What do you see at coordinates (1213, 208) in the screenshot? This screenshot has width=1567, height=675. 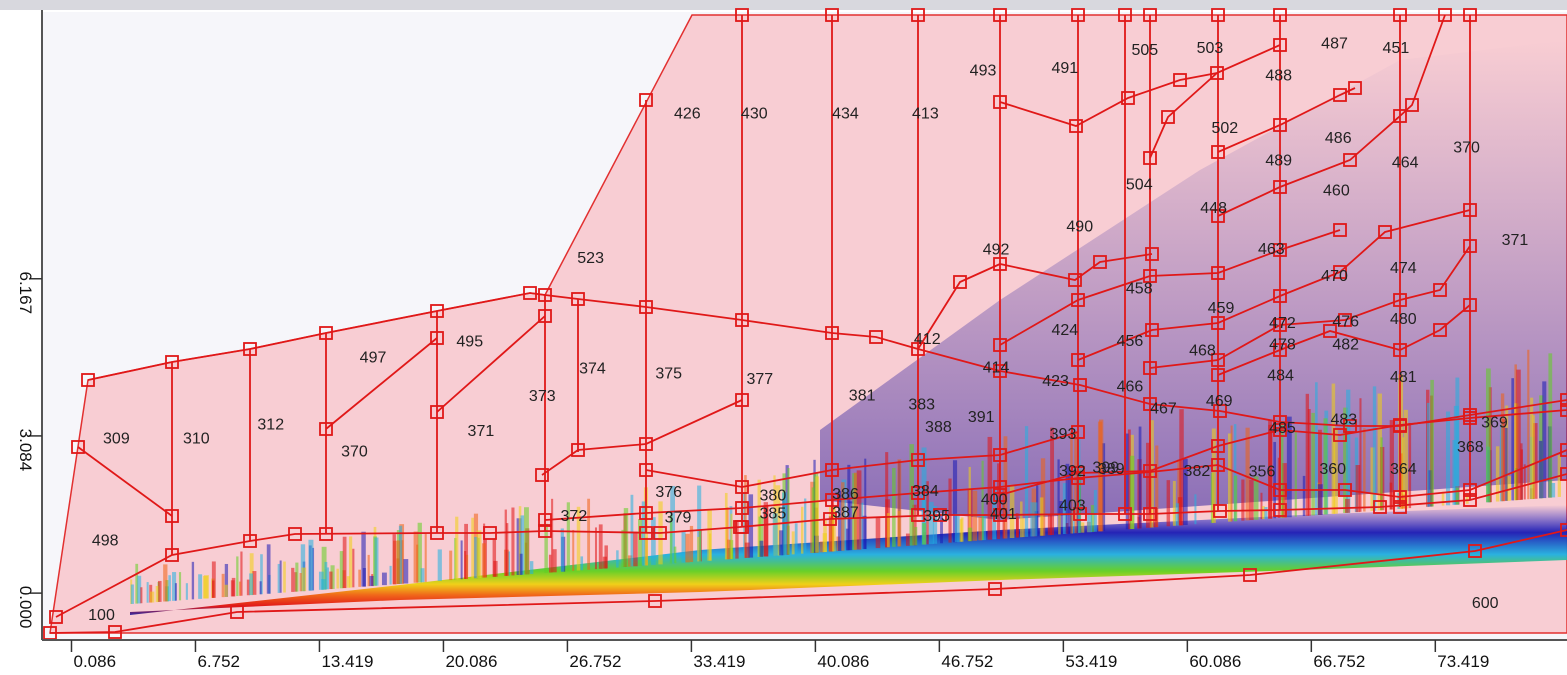 I see `region-label: 448` at bounding box center [1213, 208].